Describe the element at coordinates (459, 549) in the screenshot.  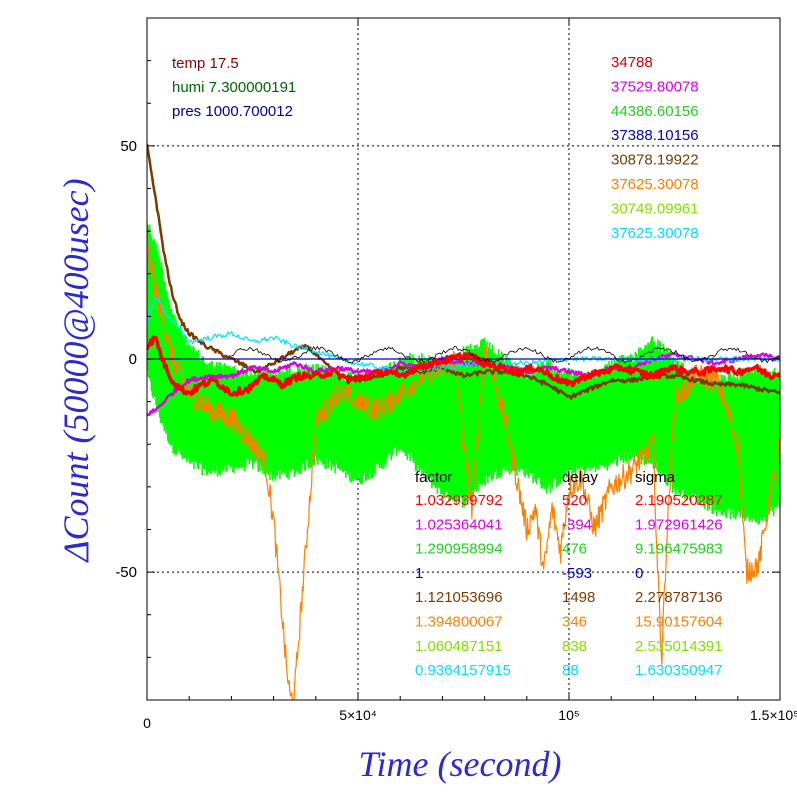
I see `table-cell-factor-2: 1.290958994` at that location.